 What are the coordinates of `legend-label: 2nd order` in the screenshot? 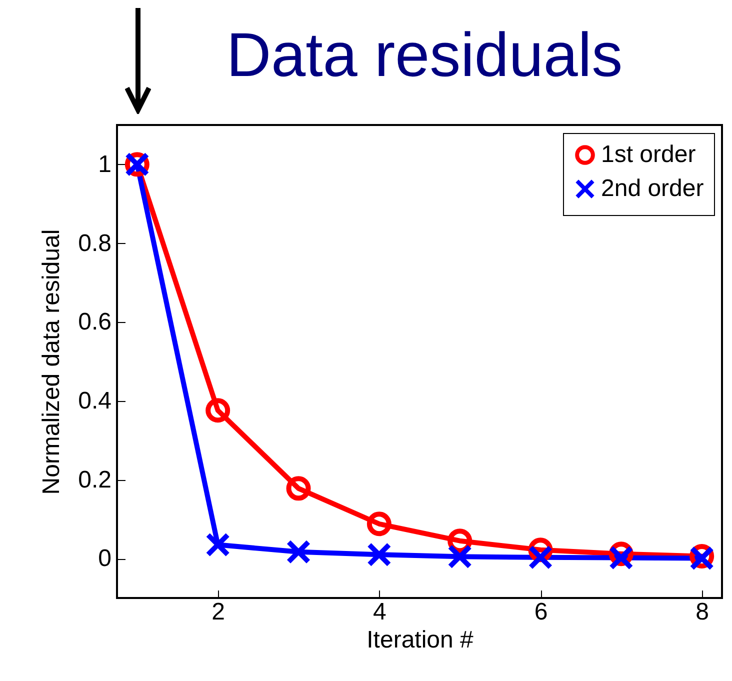 It's located at (652, 188).